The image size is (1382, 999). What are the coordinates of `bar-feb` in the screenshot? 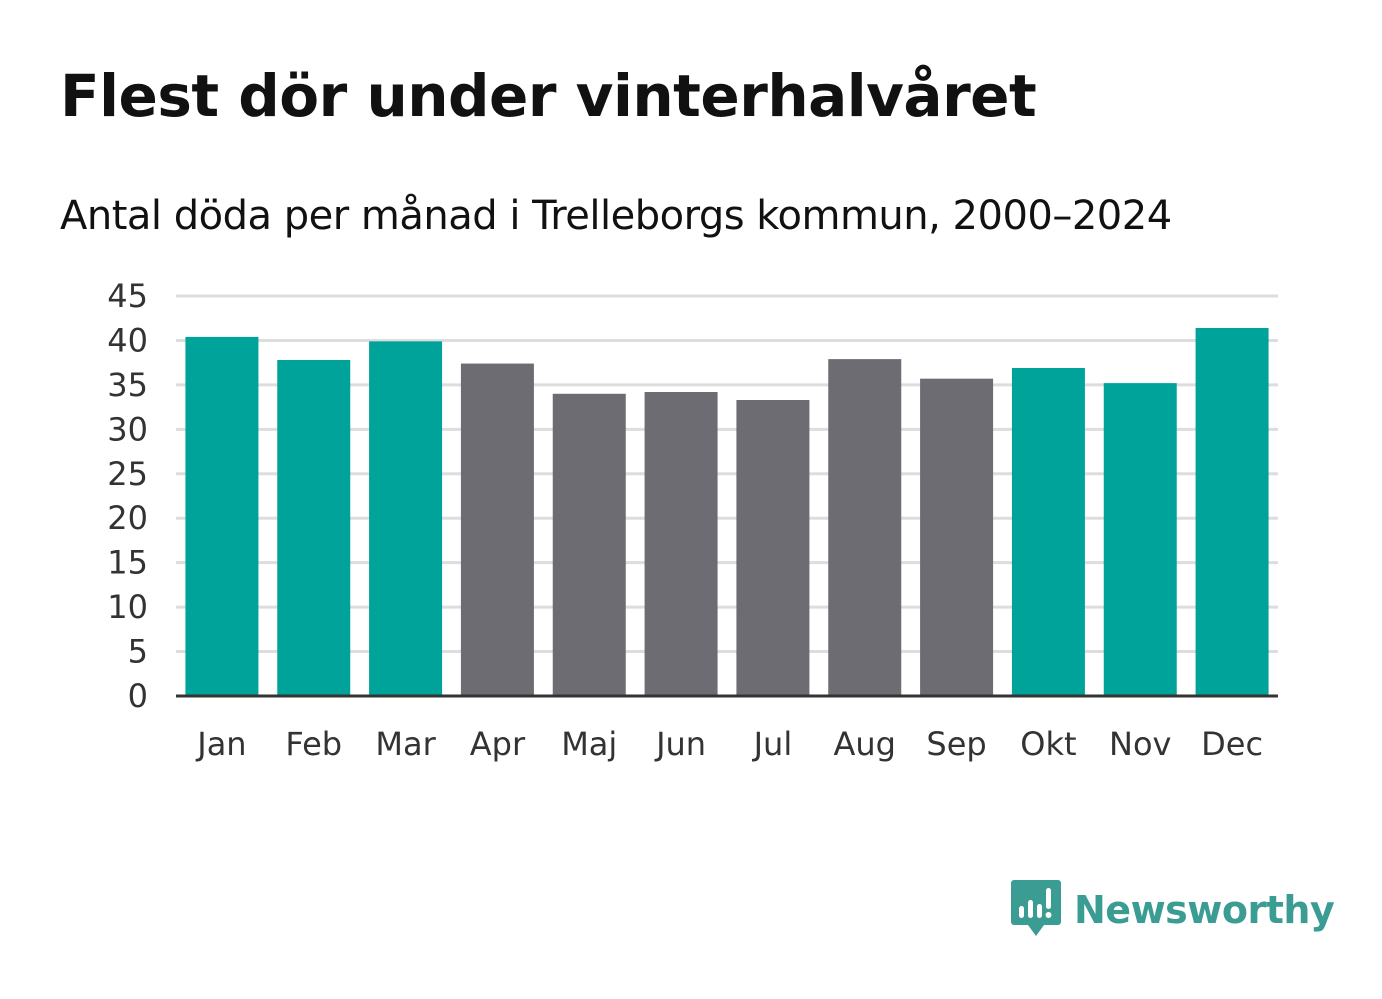 It's located at (314, 528).